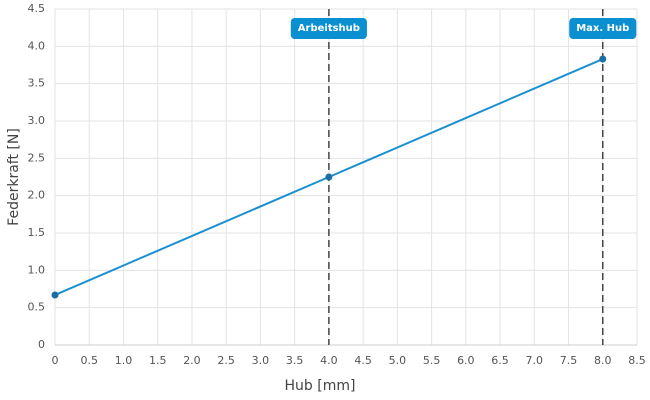 This screenshot has height=400, width=650. I want to click on x-axis-label: Hub [mm], so click(320, 386).